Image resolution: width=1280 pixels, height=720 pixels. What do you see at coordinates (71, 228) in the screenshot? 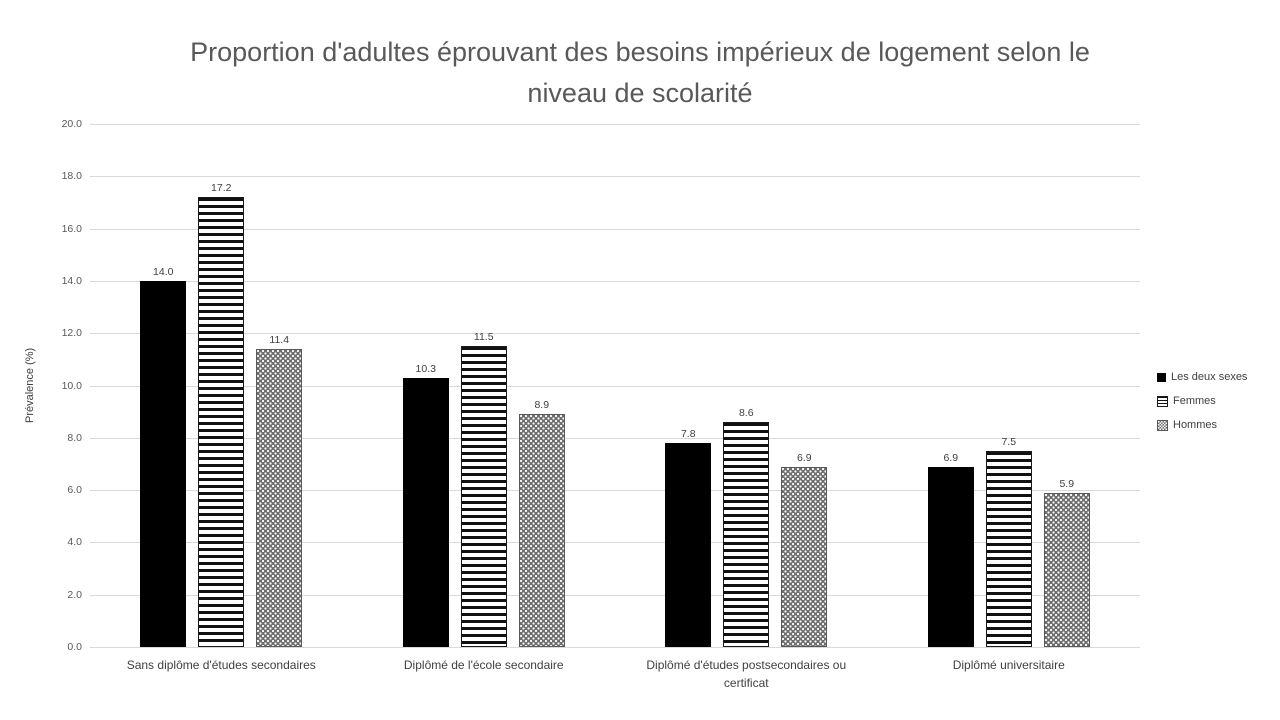
I see `y-tick-label: 16.0` at bounding box center [71, 228].